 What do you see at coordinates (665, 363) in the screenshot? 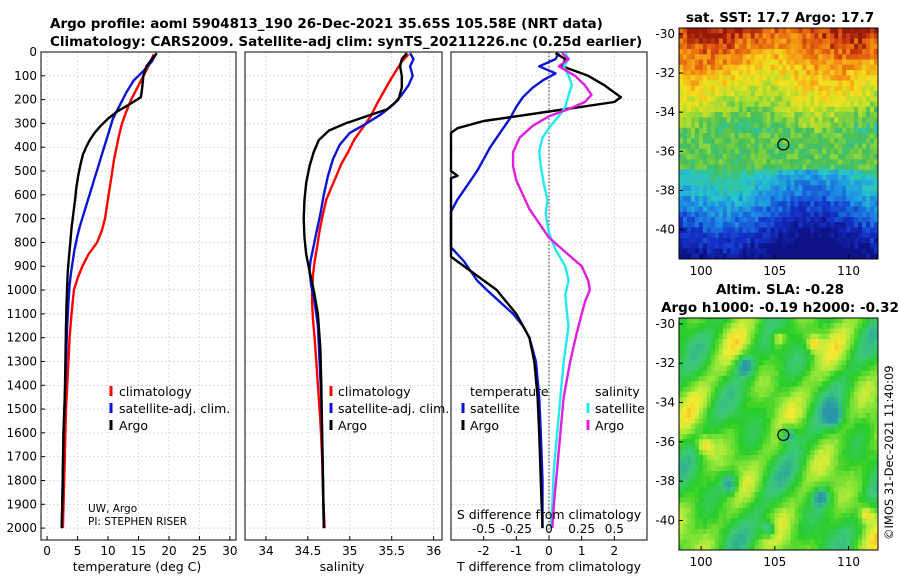
I see `map-y-tick-label: -32` at bounding box center [665, 363].